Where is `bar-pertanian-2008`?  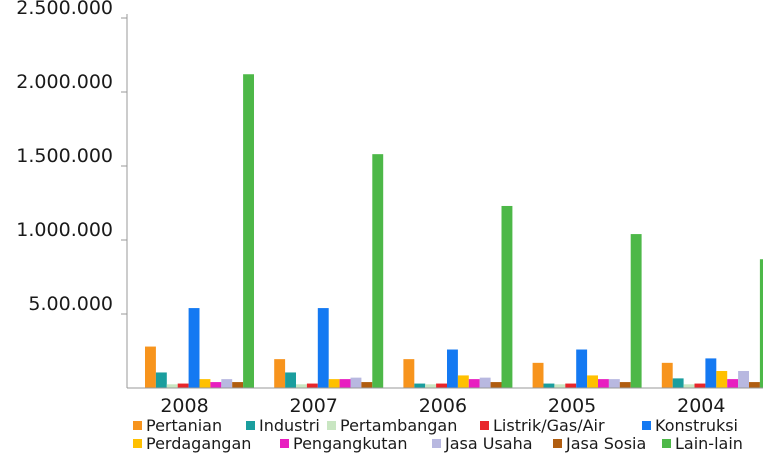 bar-pertanian-2008 is located at coordinates (150, 367).